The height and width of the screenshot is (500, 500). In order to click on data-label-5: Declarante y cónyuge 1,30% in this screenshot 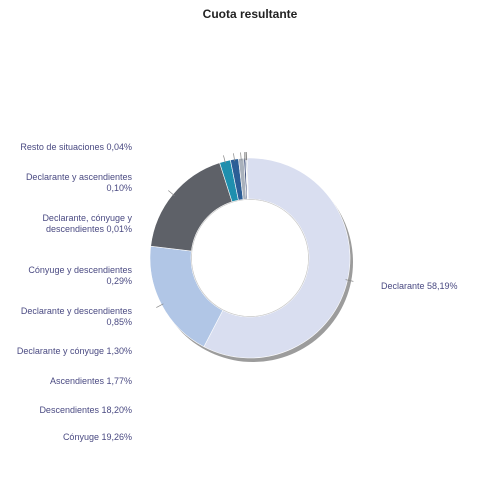, I will do `click(74, 351)`.